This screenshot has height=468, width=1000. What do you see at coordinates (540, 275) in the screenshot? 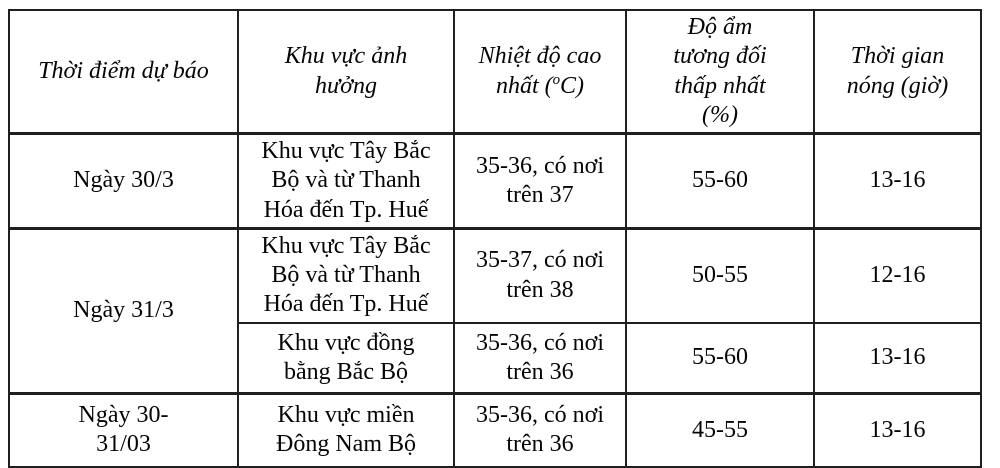
I see `cell-r2a-temp: 35-37, có nơi trên 38` at bounding box center [540, 275].